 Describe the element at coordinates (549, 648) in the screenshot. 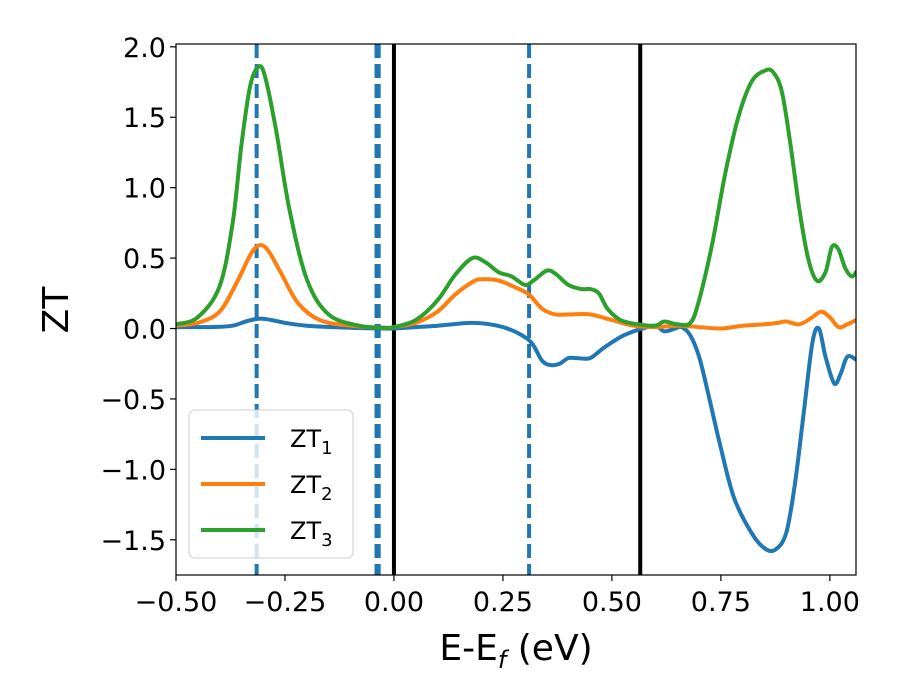

I see `x-axis-title-unit: (eV)` at that location.